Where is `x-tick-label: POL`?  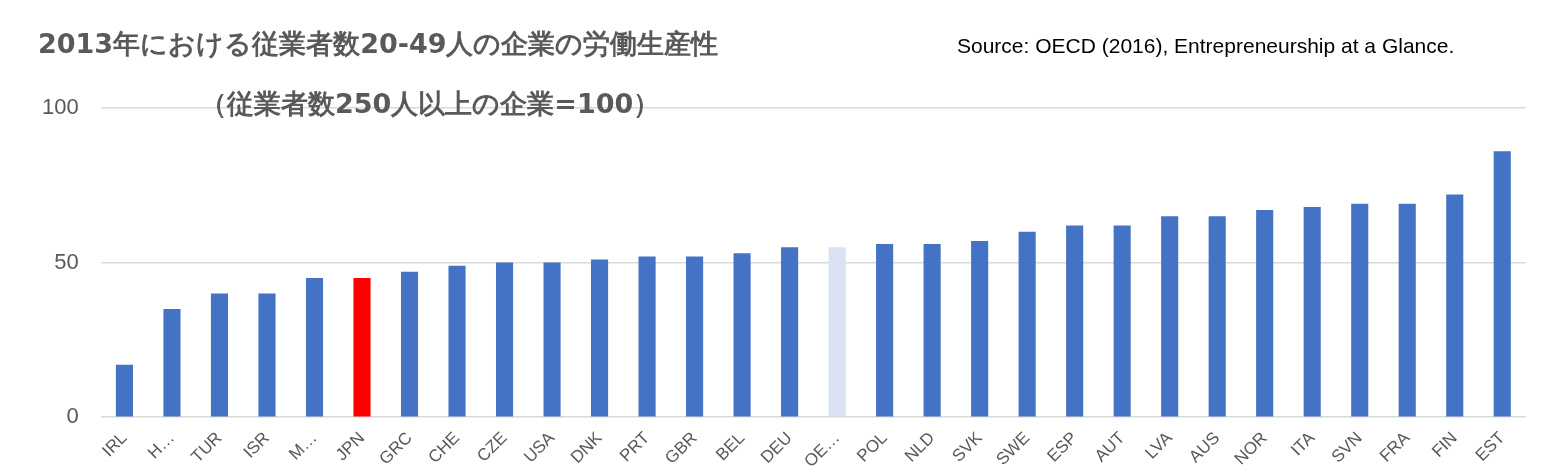
x-tick-label: POL is located at coordinates (872, 447).